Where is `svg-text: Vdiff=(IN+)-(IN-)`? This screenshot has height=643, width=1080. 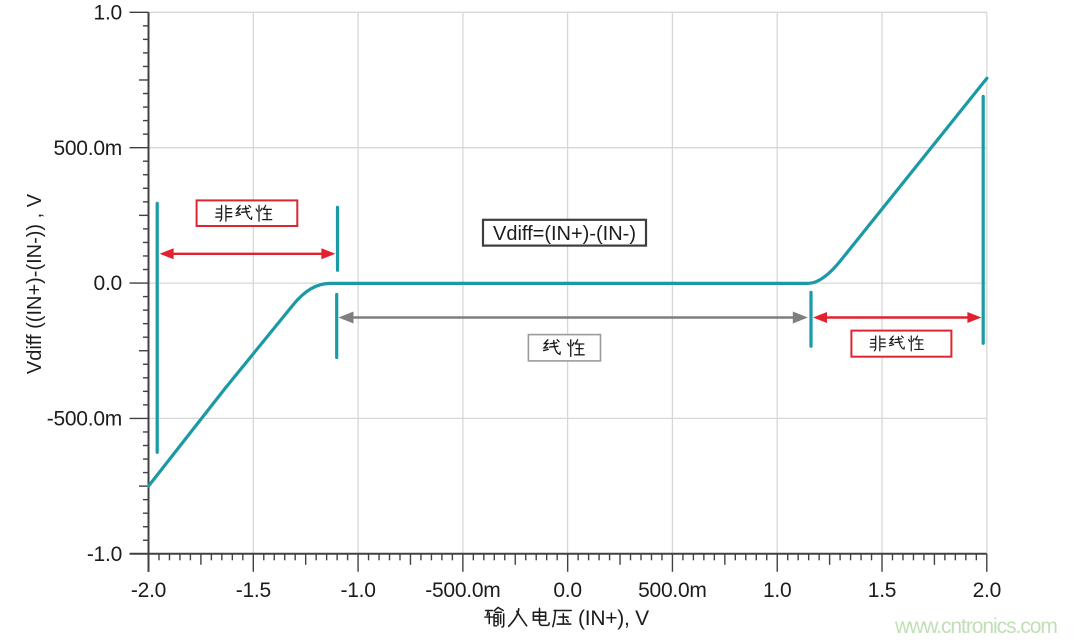
svg-text: Vdiff=(IN+)-(IN-) is located at coordinates (564, 234).